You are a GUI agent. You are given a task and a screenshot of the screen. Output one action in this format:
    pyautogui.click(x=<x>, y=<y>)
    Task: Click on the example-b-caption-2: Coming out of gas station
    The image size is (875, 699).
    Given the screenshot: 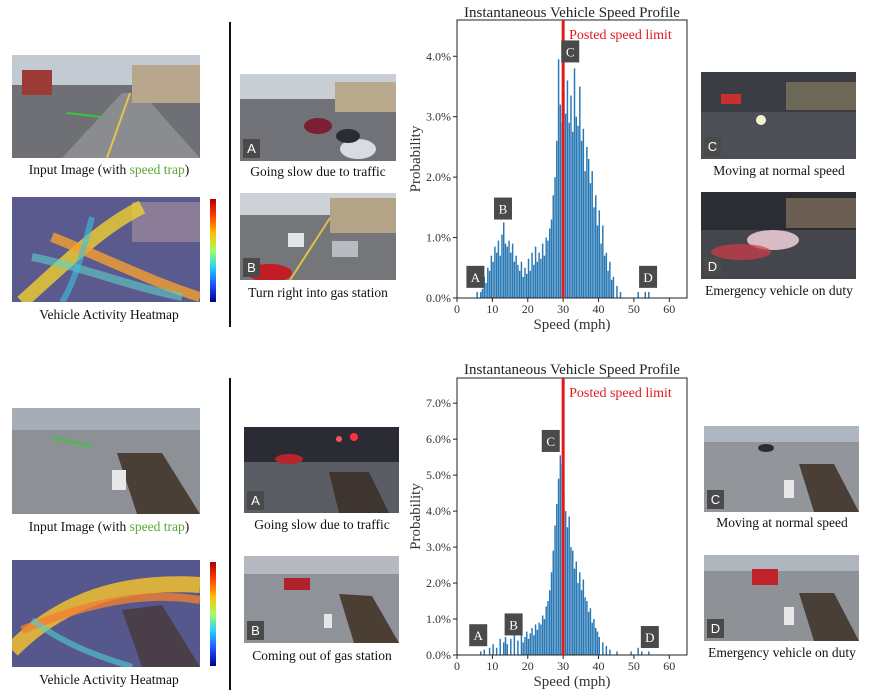 What is the action you would take?
    pyautogui.click(x=322, y=655)
    